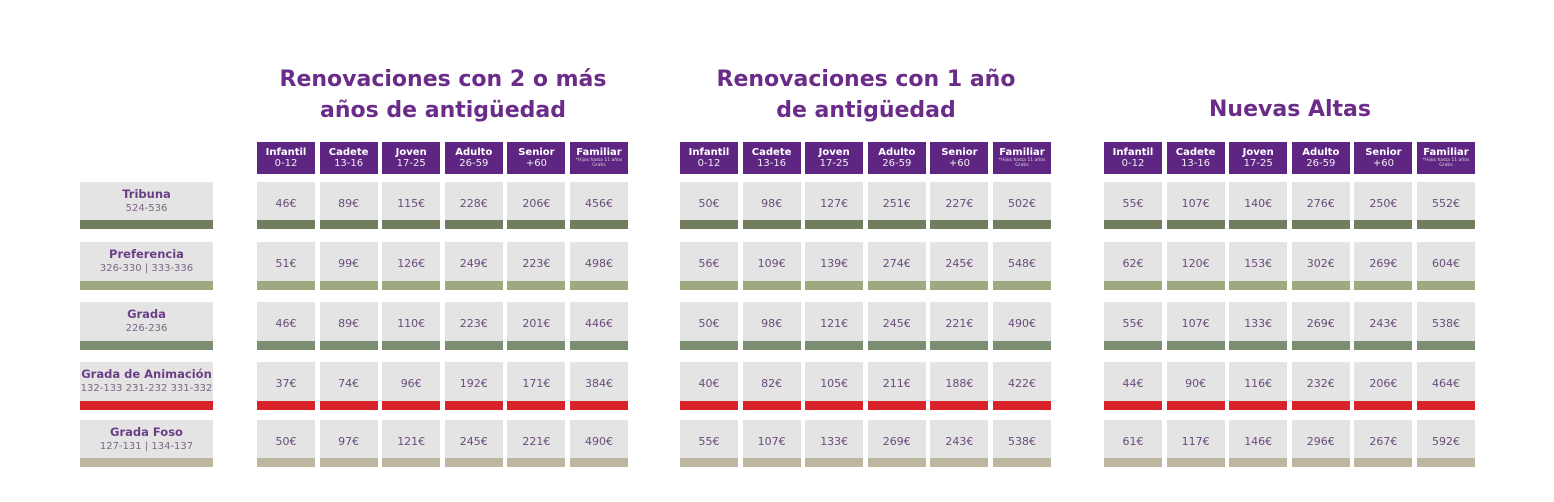 The image size is (1554, 502). I want to click on price-value: 201€, so click(536, 323).